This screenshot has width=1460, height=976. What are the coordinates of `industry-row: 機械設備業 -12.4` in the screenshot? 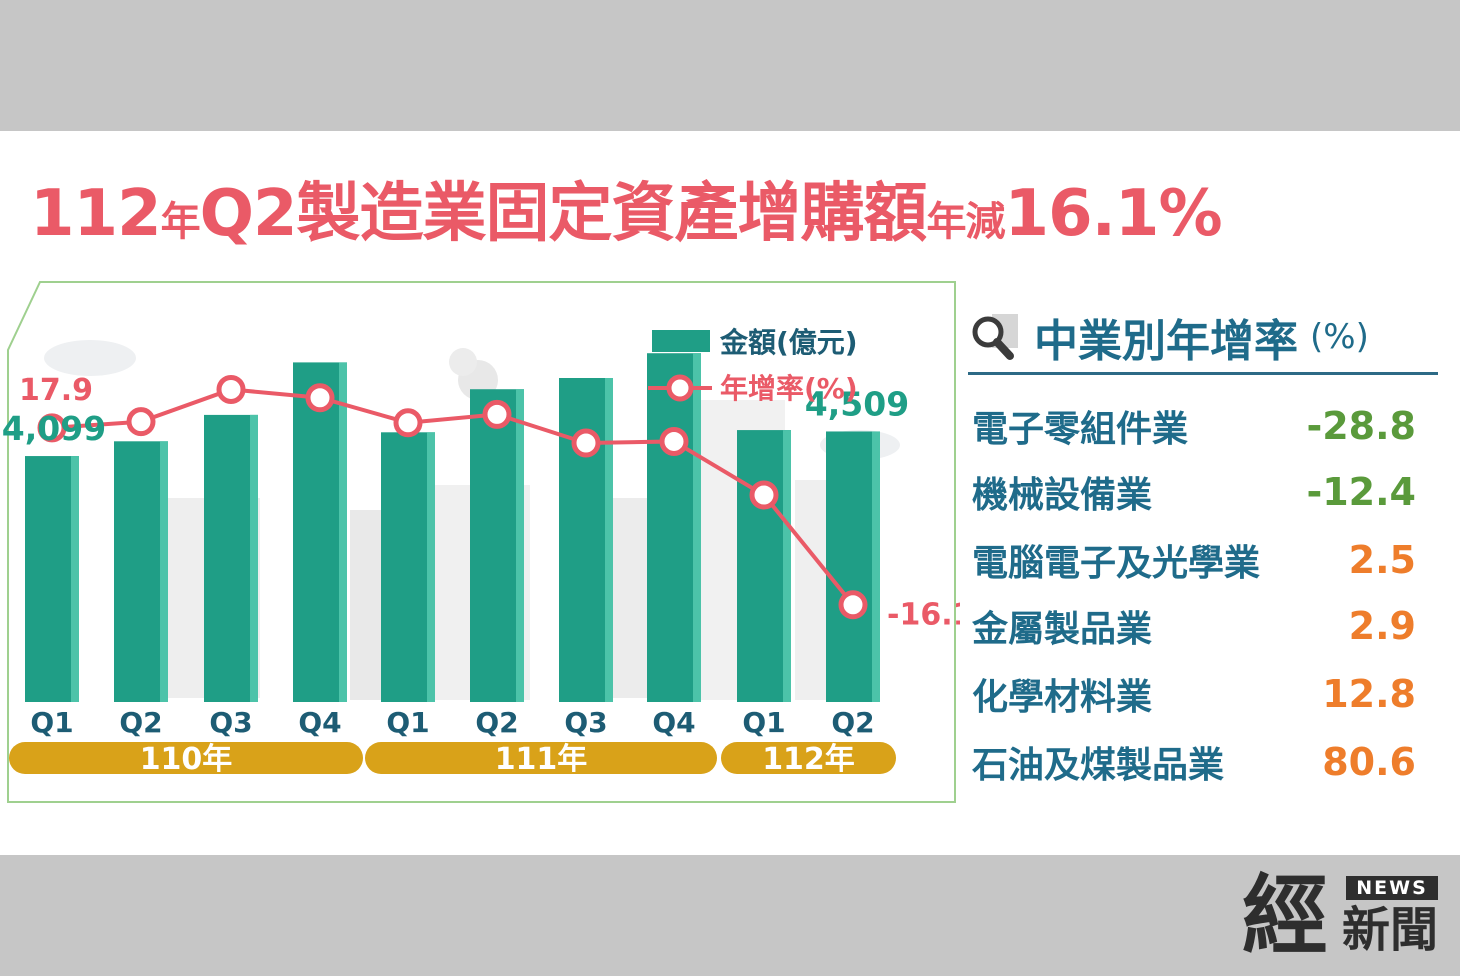 It's located at (1194, 492).